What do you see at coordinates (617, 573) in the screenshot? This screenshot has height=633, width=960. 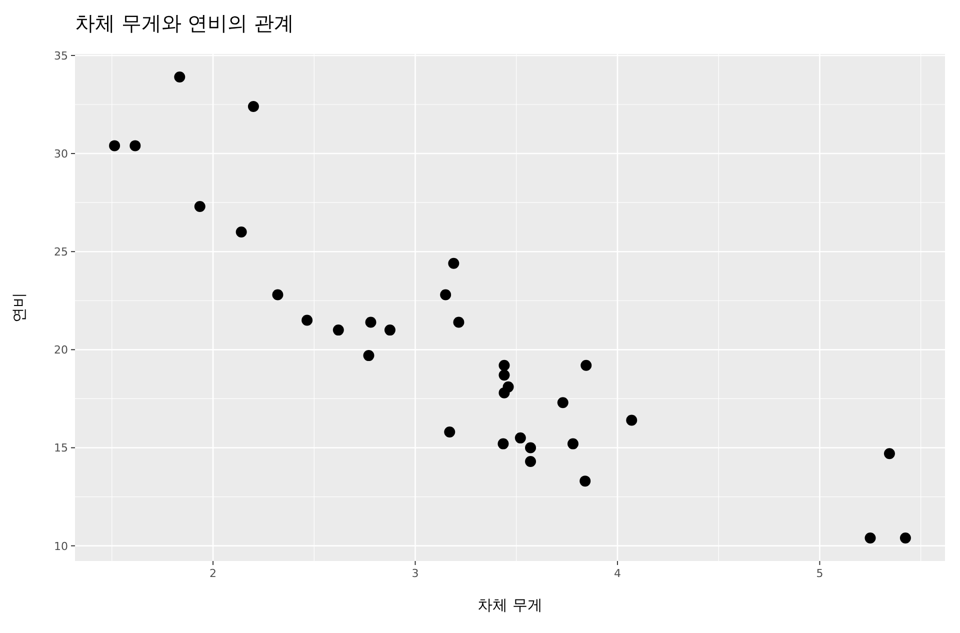 I see `x-tick-label: 4` at bounding box center [617, 573].